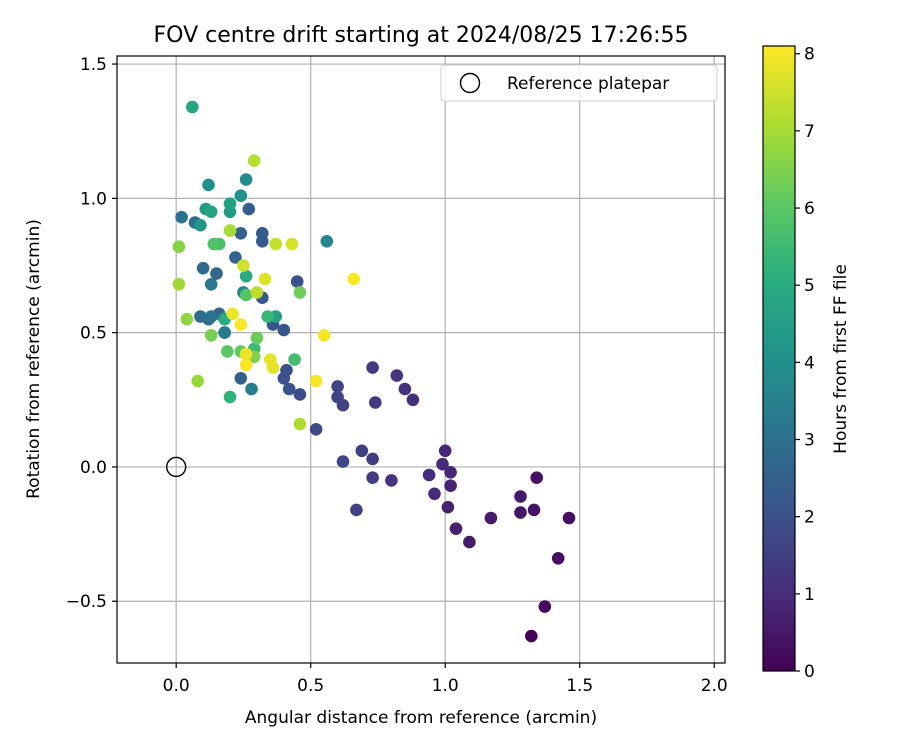 This screenshot has width=900, height=750. I want to click on colorbar-tick-label: 1, so click(809, 595).